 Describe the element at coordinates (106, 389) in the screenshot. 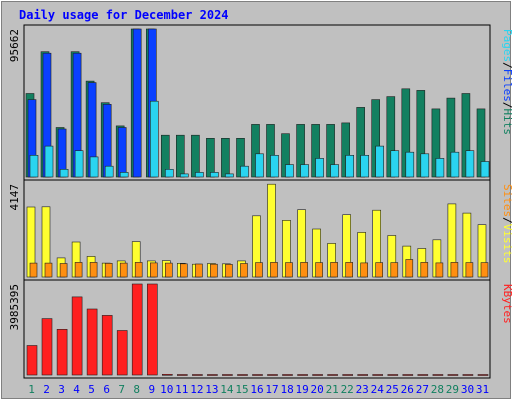

I see `x-tick-label: 6` at that location.